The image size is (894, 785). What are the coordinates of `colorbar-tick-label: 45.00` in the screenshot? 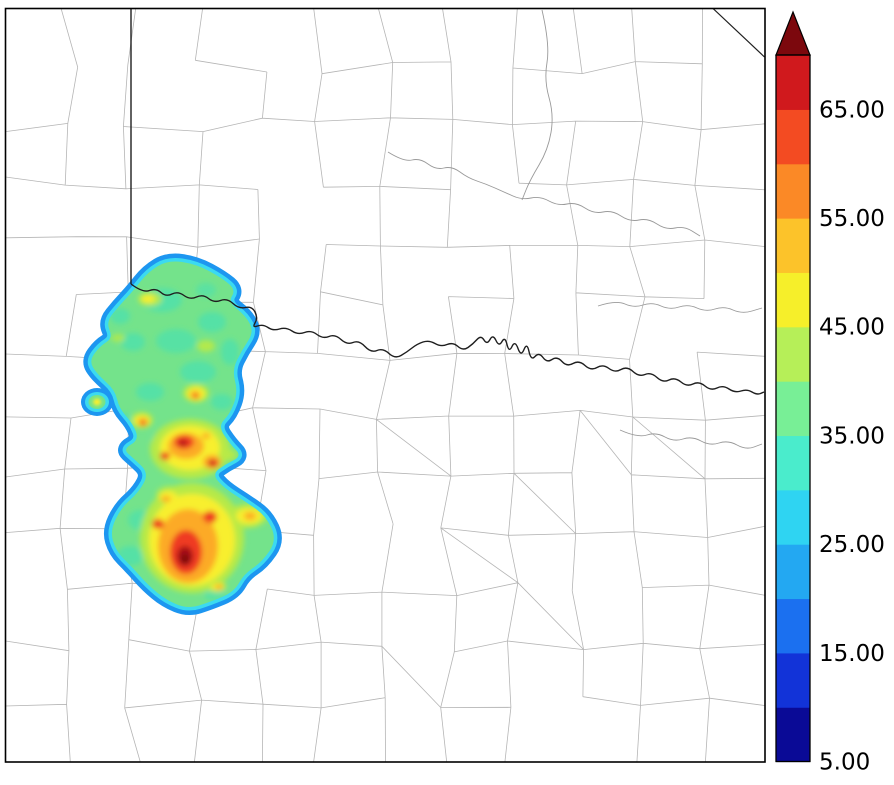 It's located at (852, 328).